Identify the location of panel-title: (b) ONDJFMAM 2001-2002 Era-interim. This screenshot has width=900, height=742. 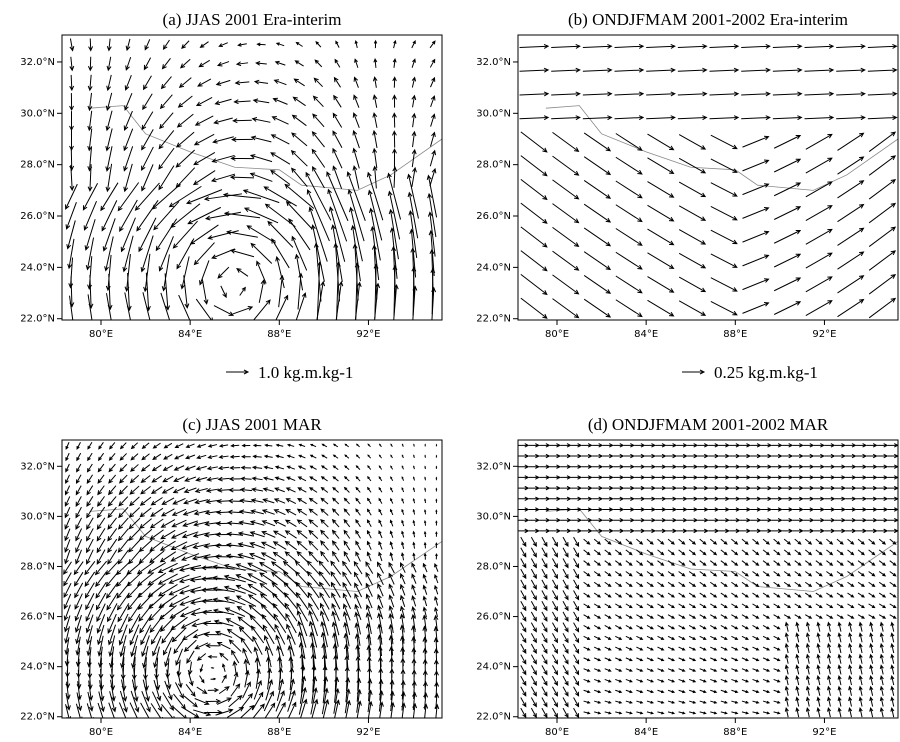
(708, 19).